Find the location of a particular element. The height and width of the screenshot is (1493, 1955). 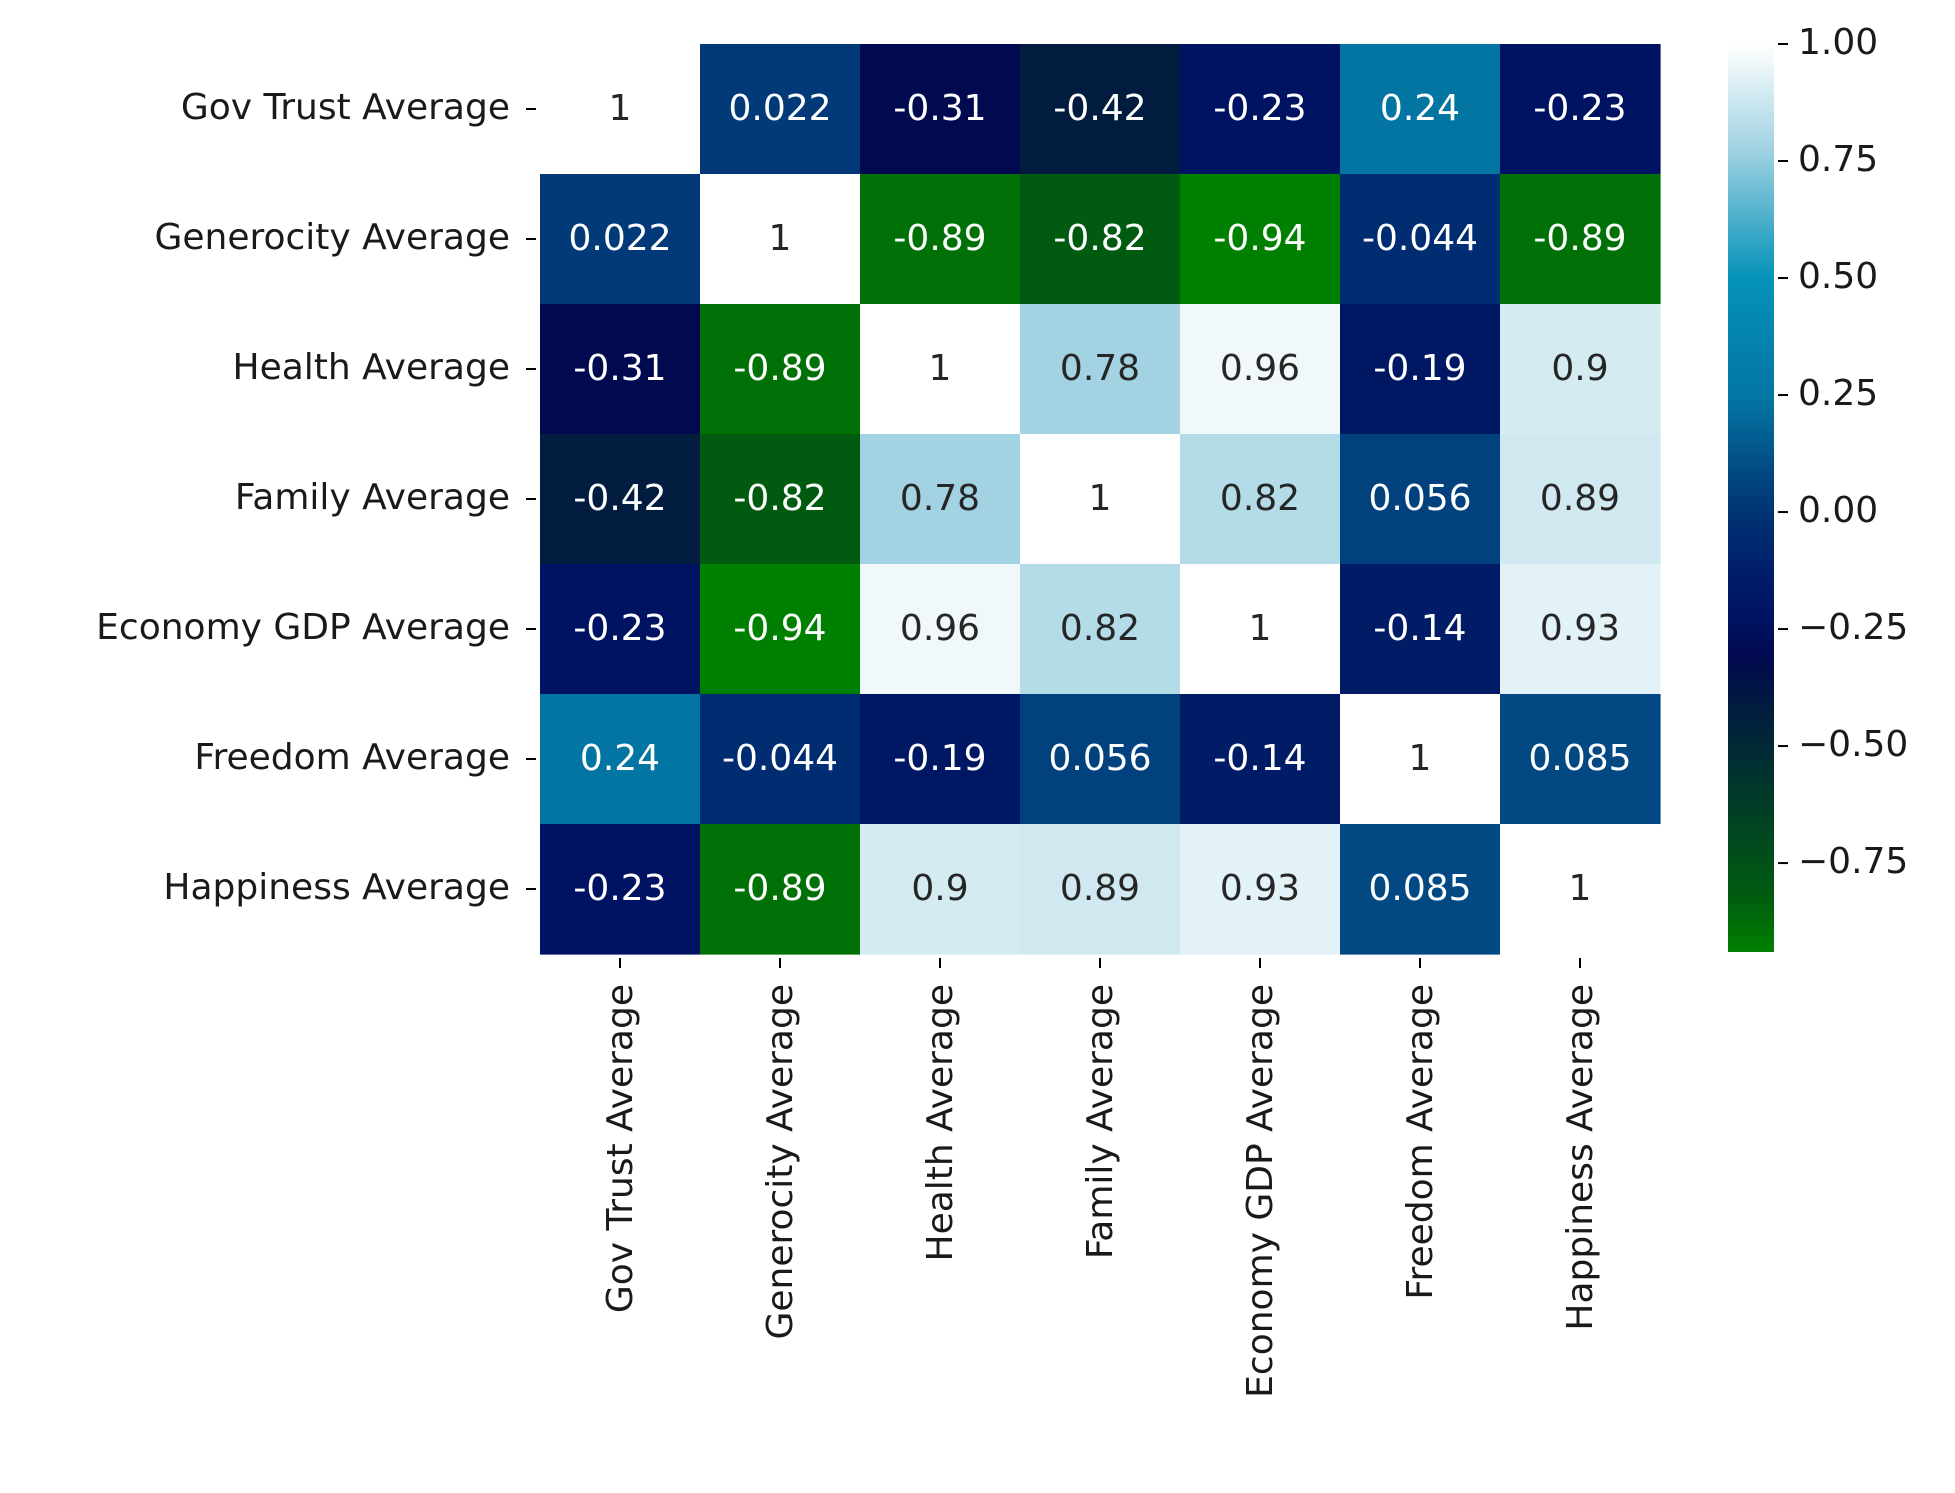

x-tick-label: Freedom Average is located at coordinates (1420, 1142).